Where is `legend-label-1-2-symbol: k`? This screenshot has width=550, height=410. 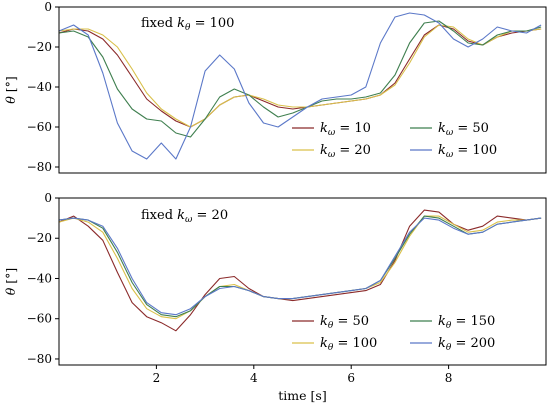 legend-label-1-2-symbol: k is located at coordinates (442, 321).